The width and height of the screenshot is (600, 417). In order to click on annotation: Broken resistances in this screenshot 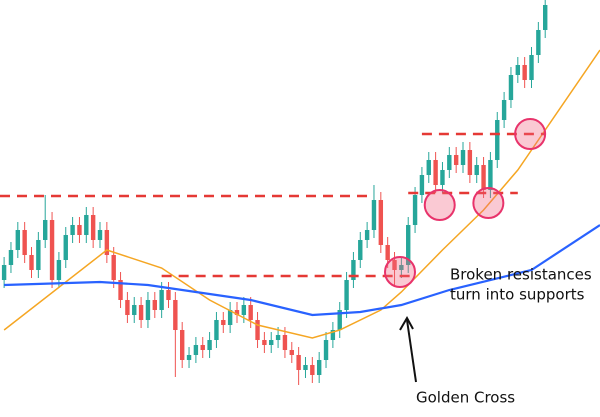, I will do `click(521, 275)`.